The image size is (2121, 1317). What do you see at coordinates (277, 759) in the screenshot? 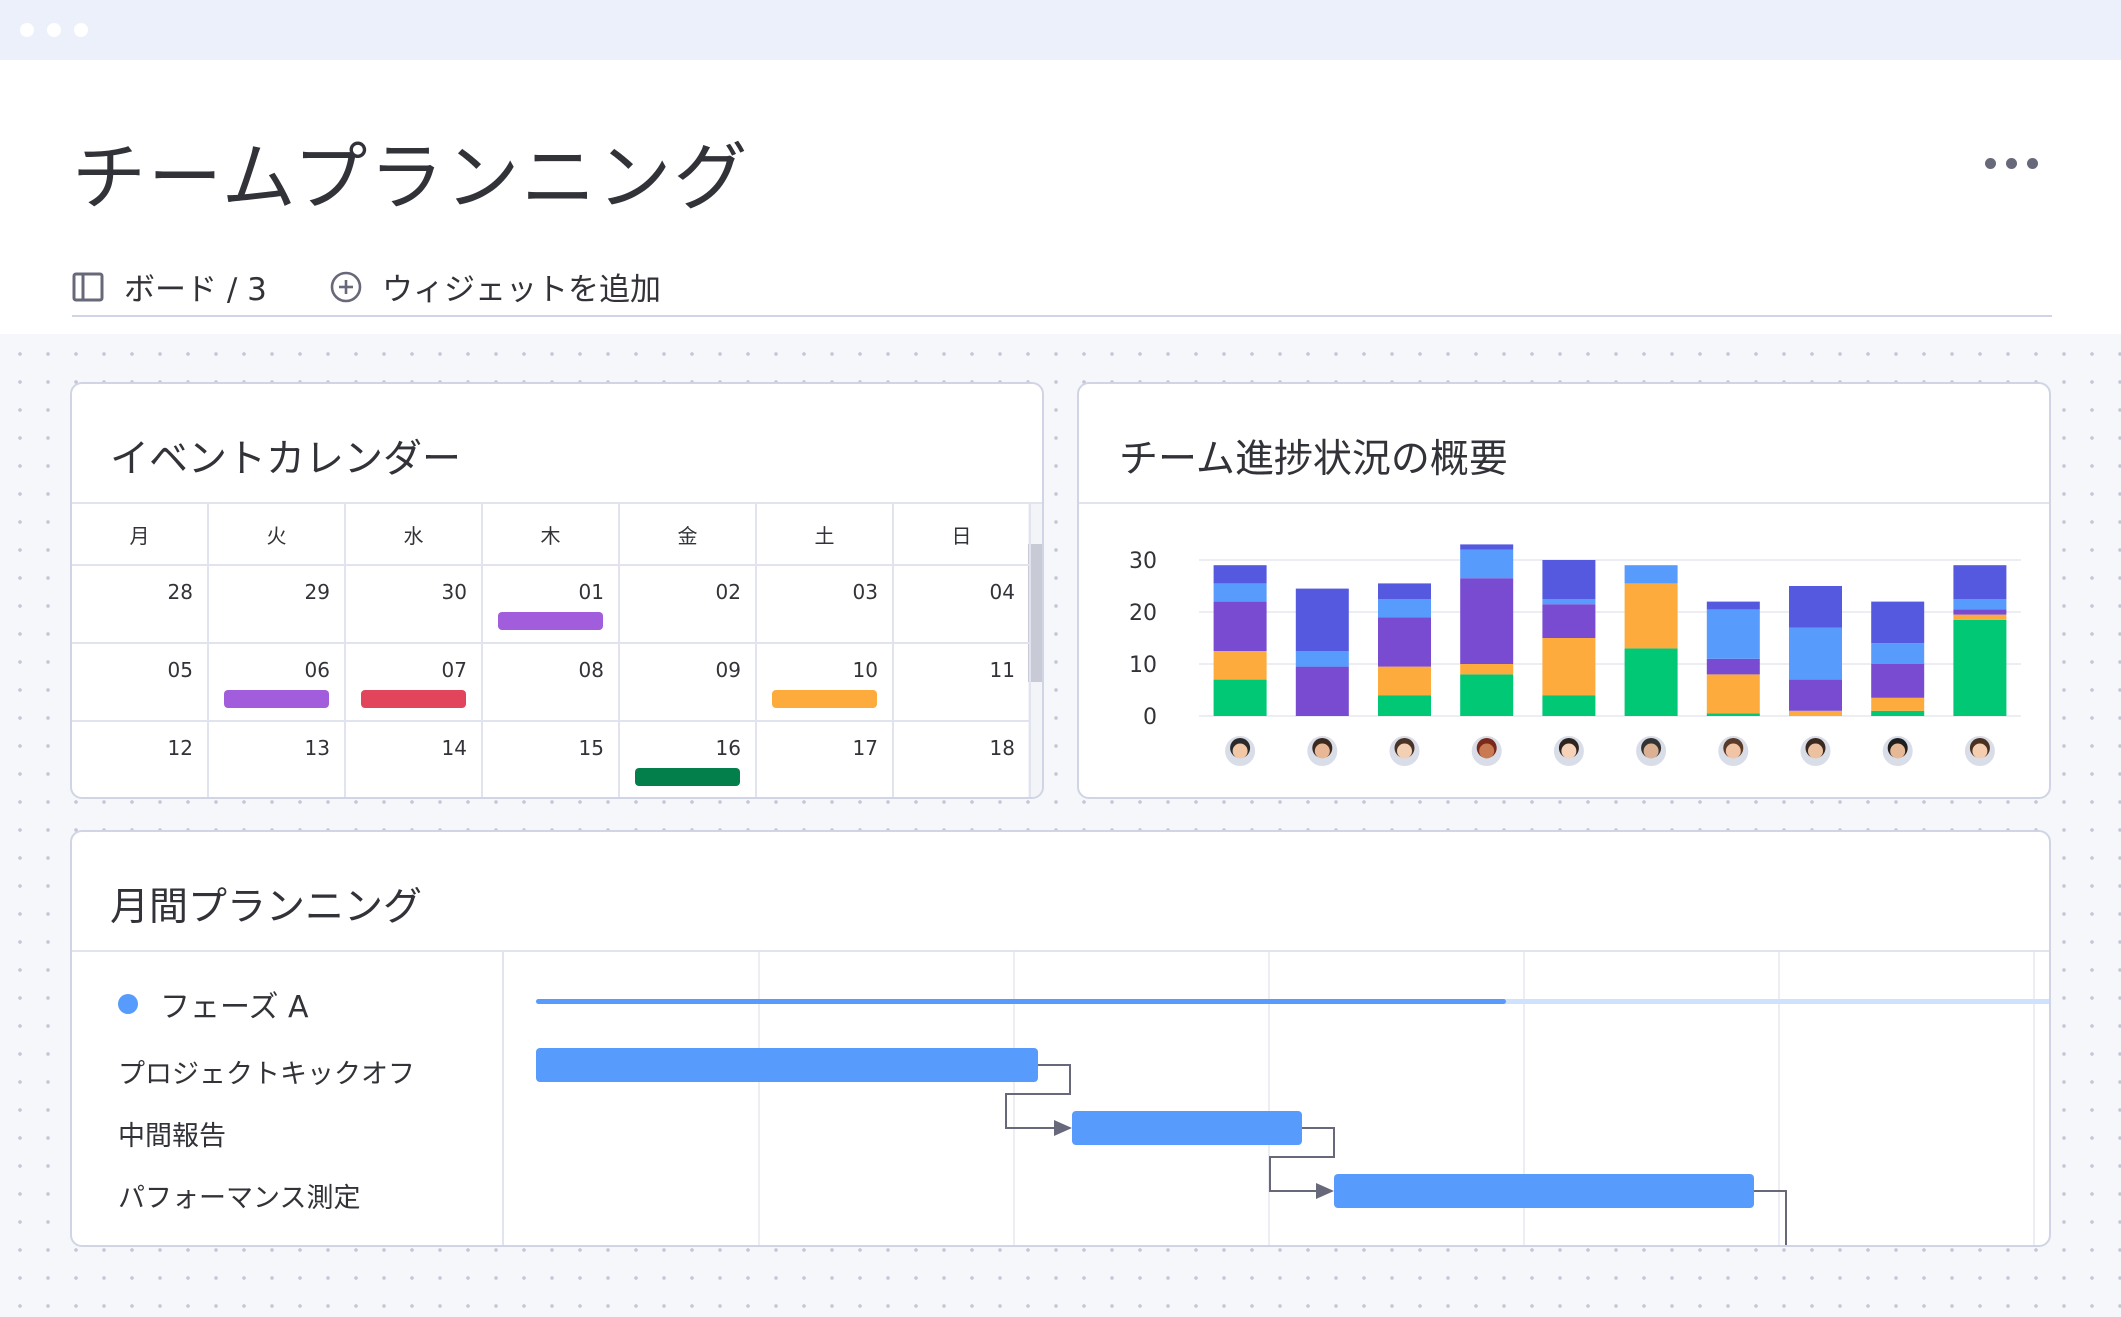
I see `calendar-day-cell: 13` at bounding box center [277, 759].